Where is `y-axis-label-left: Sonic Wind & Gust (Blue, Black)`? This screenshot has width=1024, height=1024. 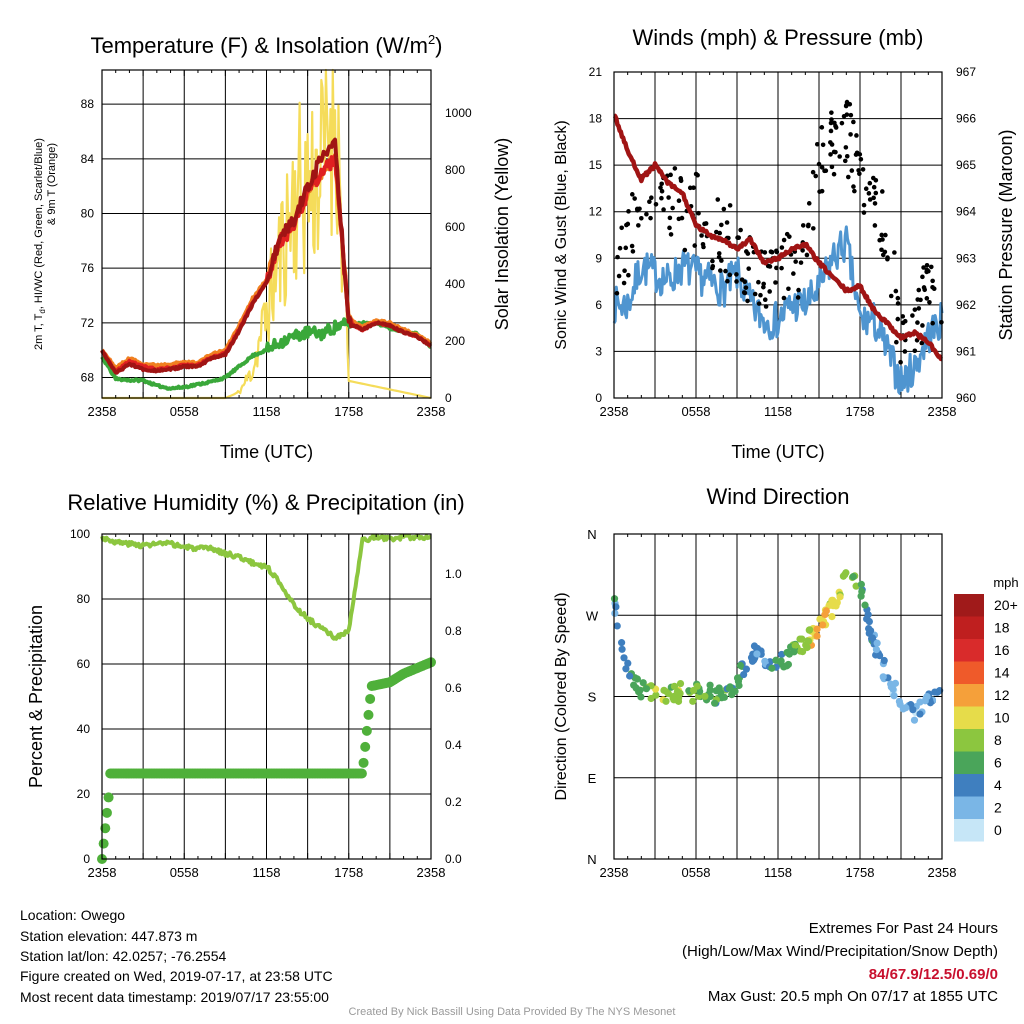 y-axis-label-left: Sonic Wind & Gust (Blue, Black) is located at coordinates (561, 234).